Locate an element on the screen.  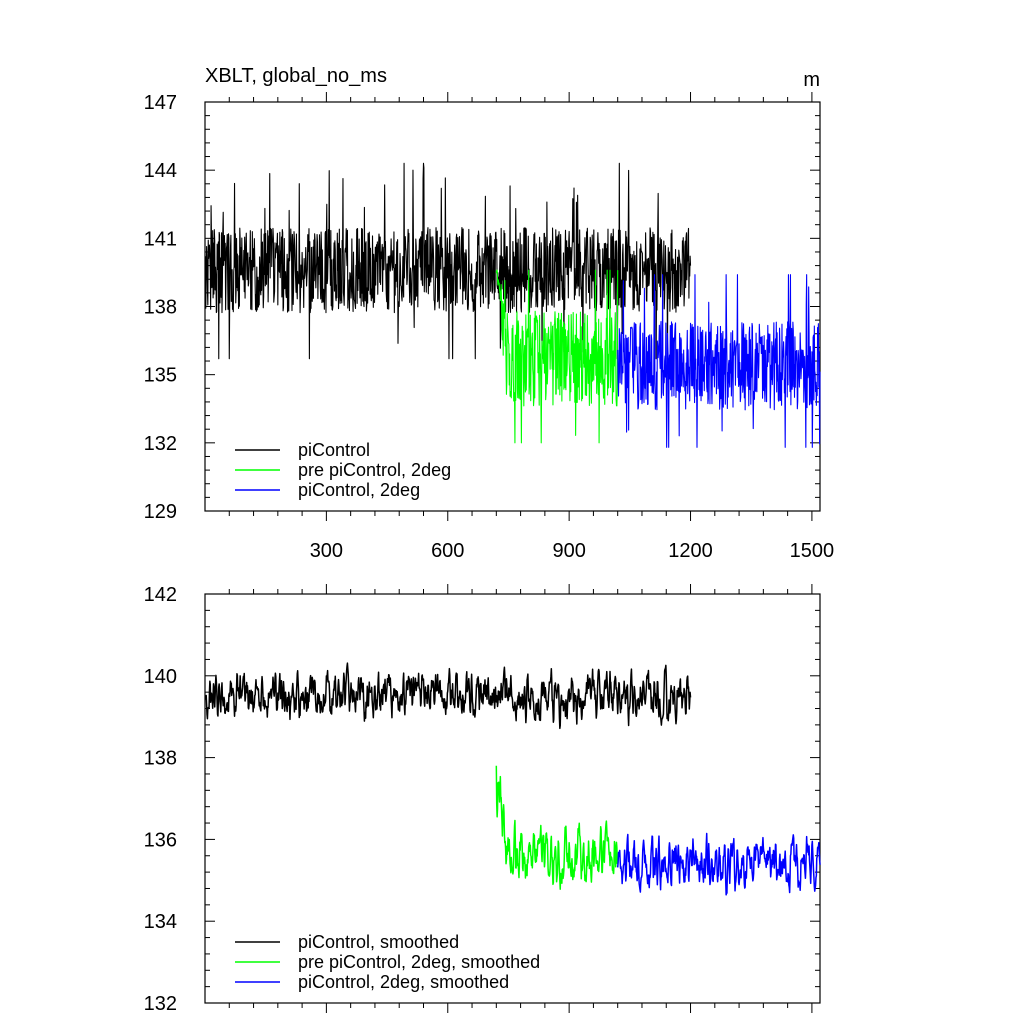
legend-label: piControl, 2deg is located at coordinates (359, 490).